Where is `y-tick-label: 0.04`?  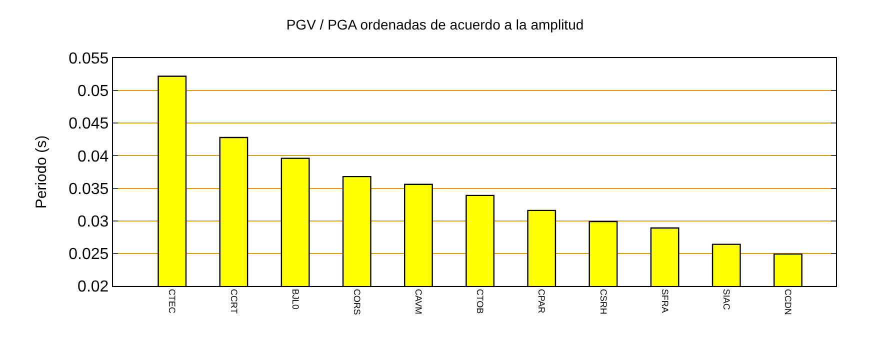
y-tick-label: 0.04 is located at coordinates (93, 157).